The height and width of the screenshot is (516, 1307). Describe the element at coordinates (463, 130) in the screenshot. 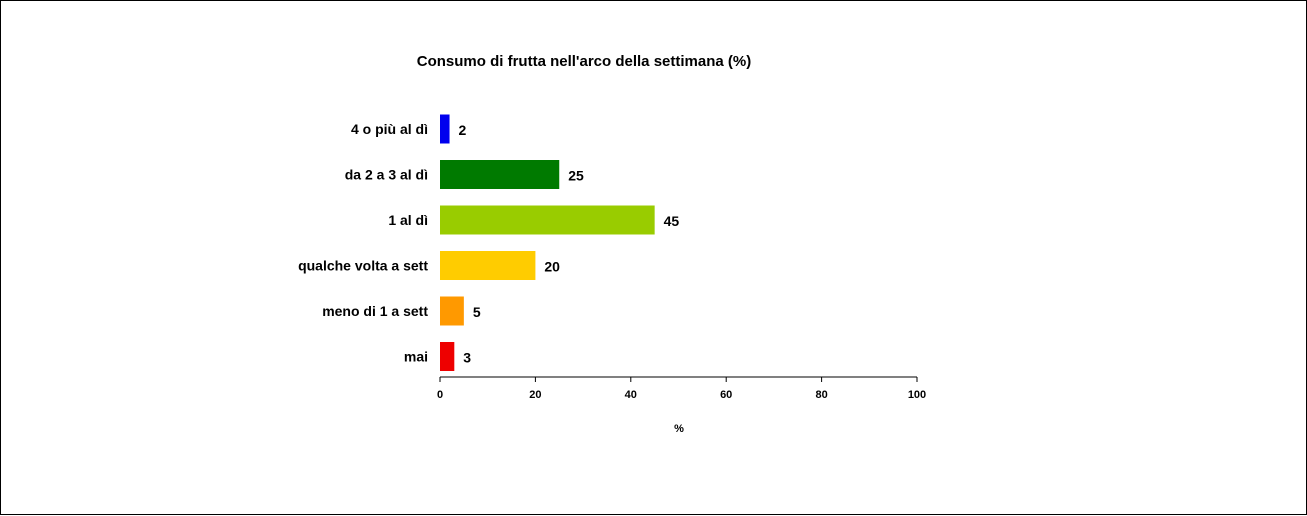

I see `data-label: 2` at that location.